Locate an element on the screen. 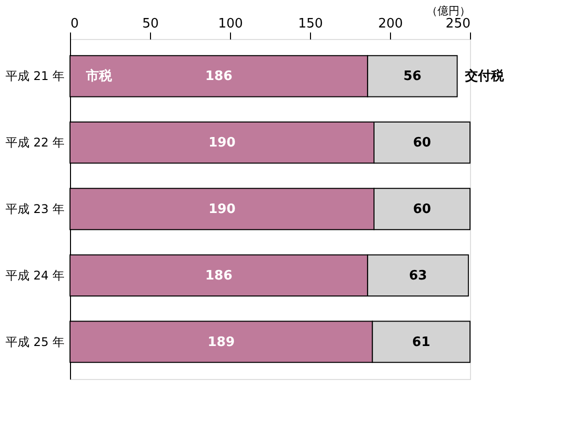 The height and width of the screenshot is (434, 582). x-axis-title: （億円） is located at coordinates (448, 11).